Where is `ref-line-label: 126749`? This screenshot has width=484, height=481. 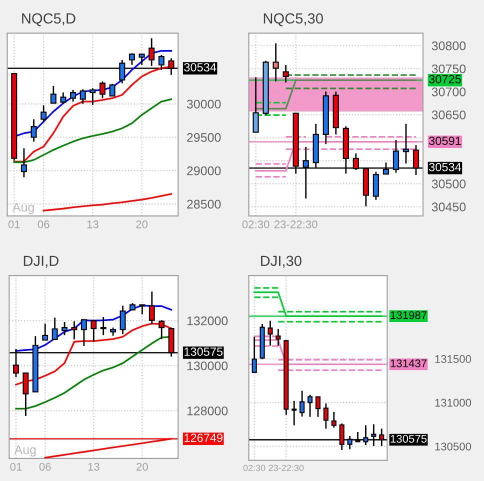
ref-line-label: 126749 is located at coordinates (203, 438).